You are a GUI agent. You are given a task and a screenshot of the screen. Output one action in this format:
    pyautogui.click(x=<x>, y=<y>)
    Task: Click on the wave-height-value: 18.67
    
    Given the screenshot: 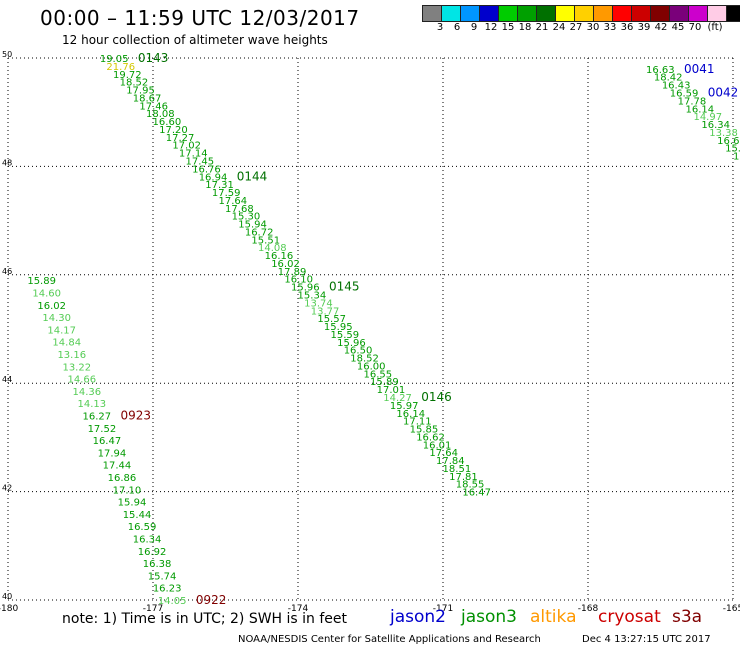 What is the action you would take?
    pyautogui.click(x=147, y=98)
    